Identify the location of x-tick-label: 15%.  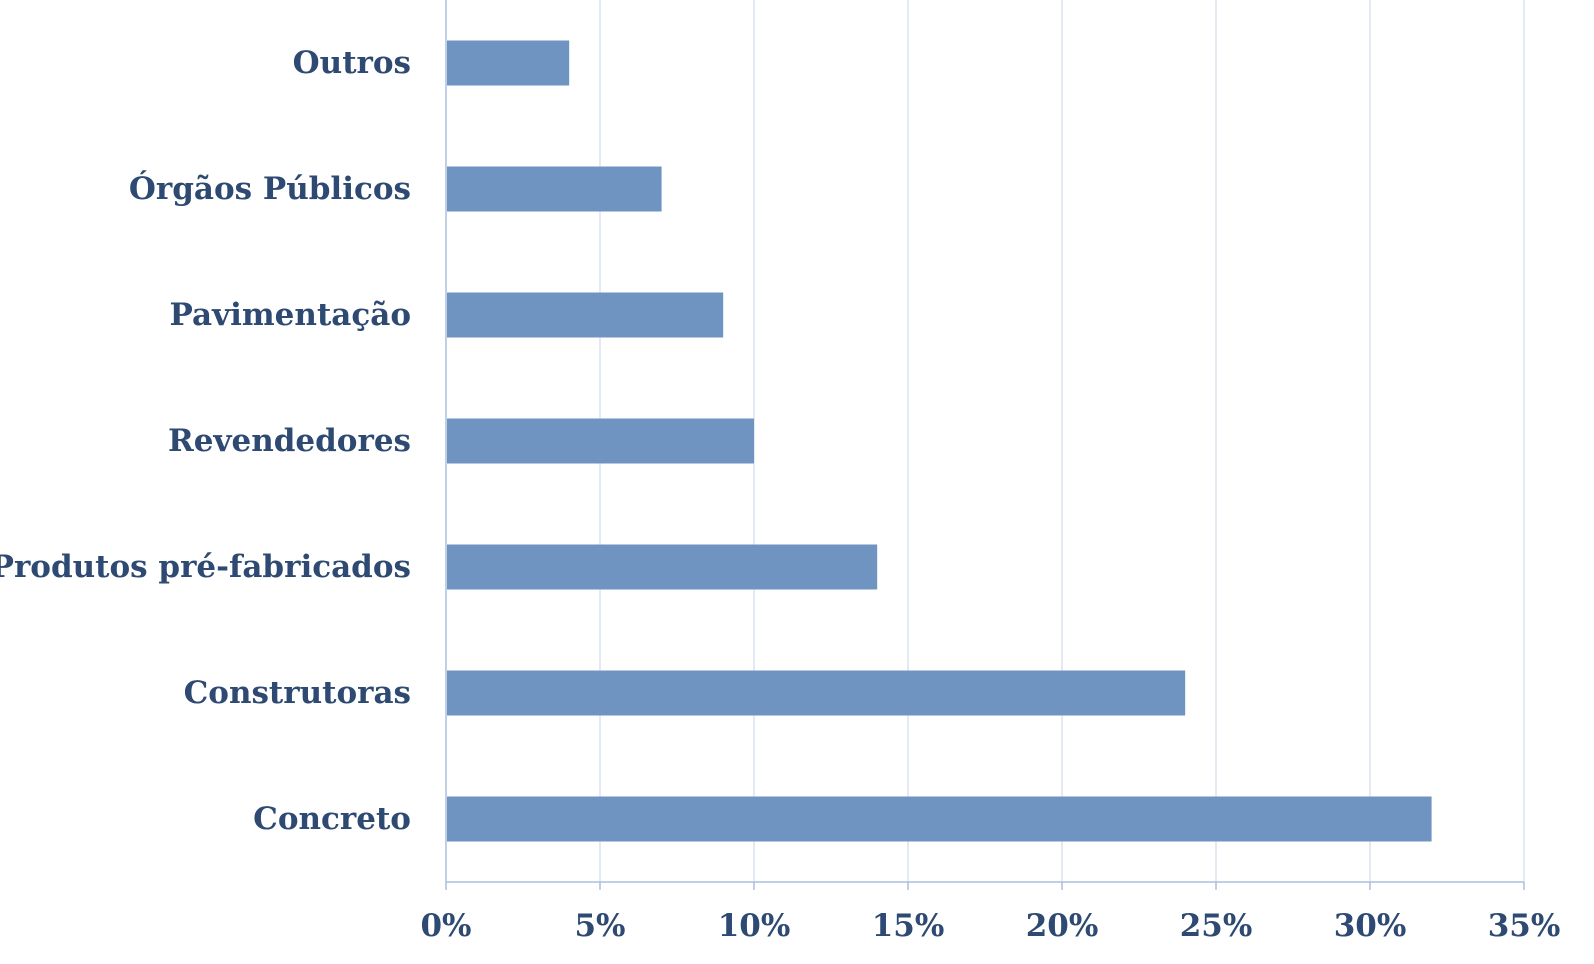
(908, 926).